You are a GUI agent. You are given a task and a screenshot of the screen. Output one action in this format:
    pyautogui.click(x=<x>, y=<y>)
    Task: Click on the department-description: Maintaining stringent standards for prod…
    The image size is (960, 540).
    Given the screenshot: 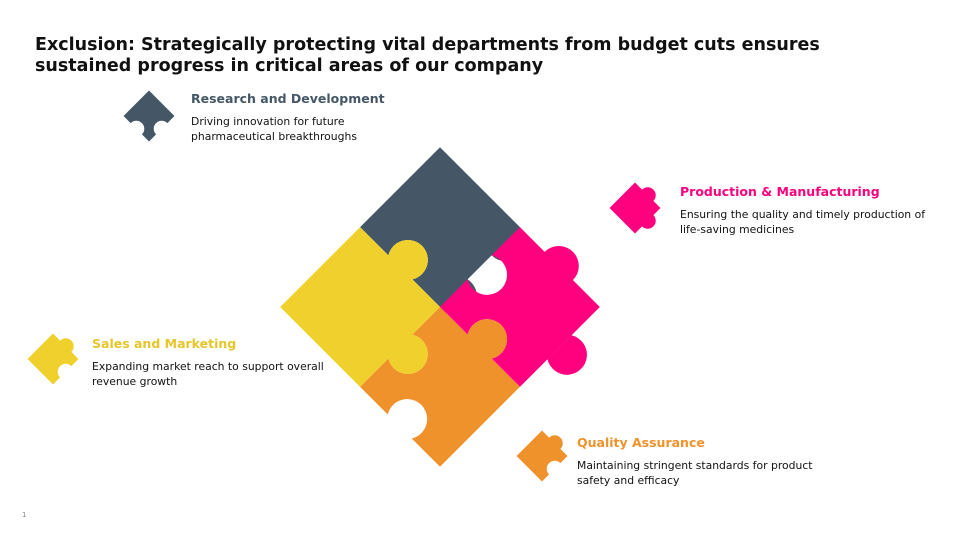 What is the action you would take?
    pyautogui.click(x=695, y=473)
    